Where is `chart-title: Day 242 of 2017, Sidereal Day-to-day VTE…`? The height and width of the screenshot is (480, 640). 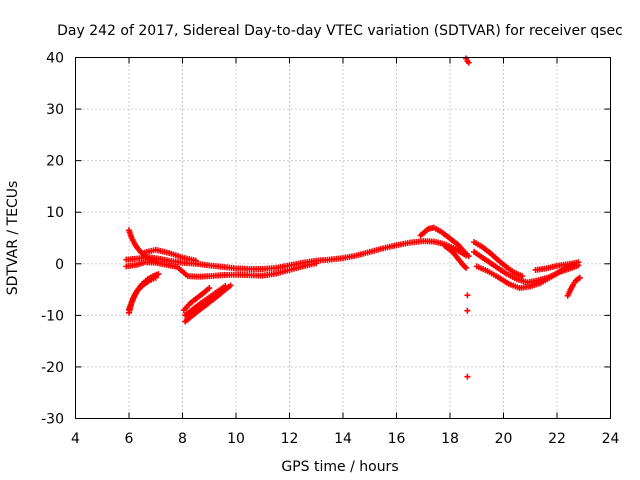 chart-title: Day 242 of 2017, Sidereal Day-to-day VTE… is located at coordinates (340, 31).